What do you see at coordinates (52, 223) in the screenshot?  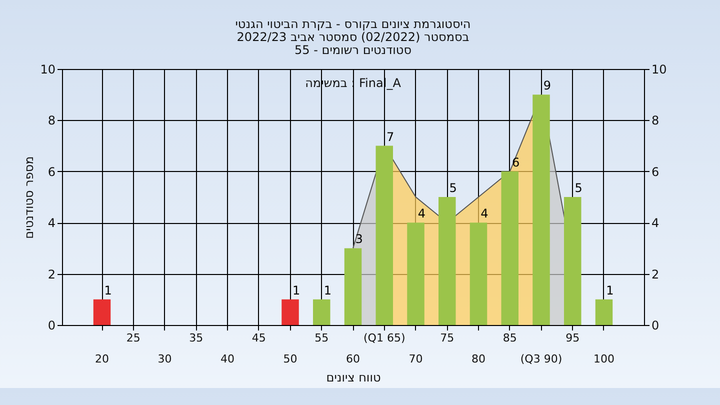 I see `y-tick-label: 4` at bounding box center [52, 223].